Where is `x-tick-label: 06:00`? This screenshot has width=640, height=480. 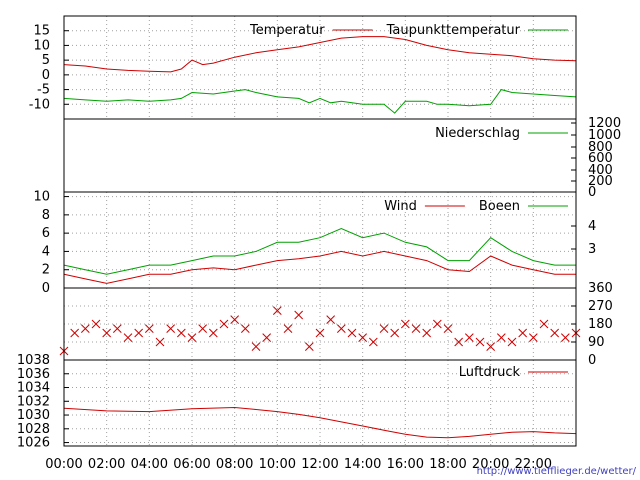
x-tick-label: 06:00 is located at coordinates (191, 464).